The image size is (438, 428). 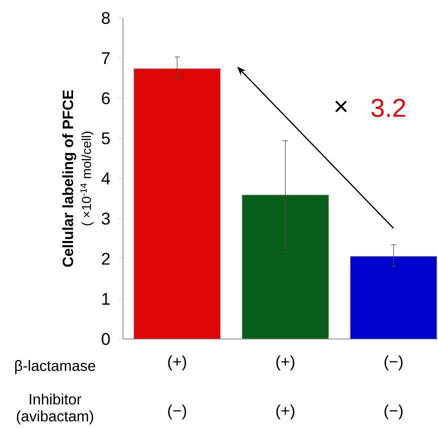 What do you see at coordinates (106, 339) in the screenshot?
I see `y-tick-label: 0` at bounding box center [106, 339].